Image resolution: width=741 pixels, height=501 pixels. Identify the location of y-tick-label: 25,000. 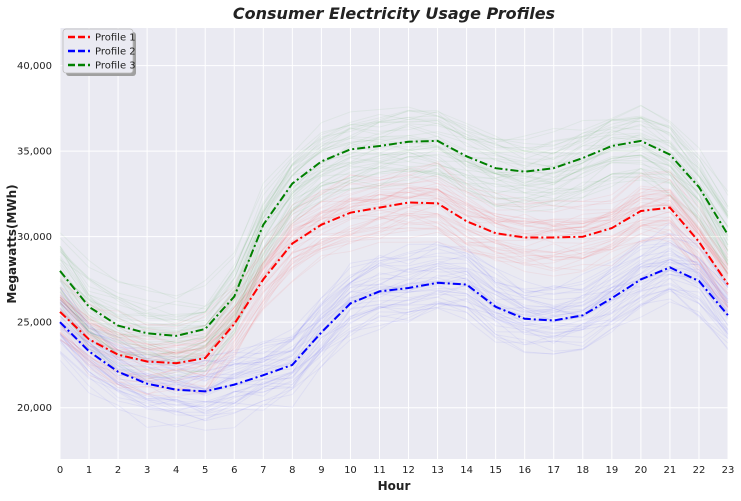
(34, 323).